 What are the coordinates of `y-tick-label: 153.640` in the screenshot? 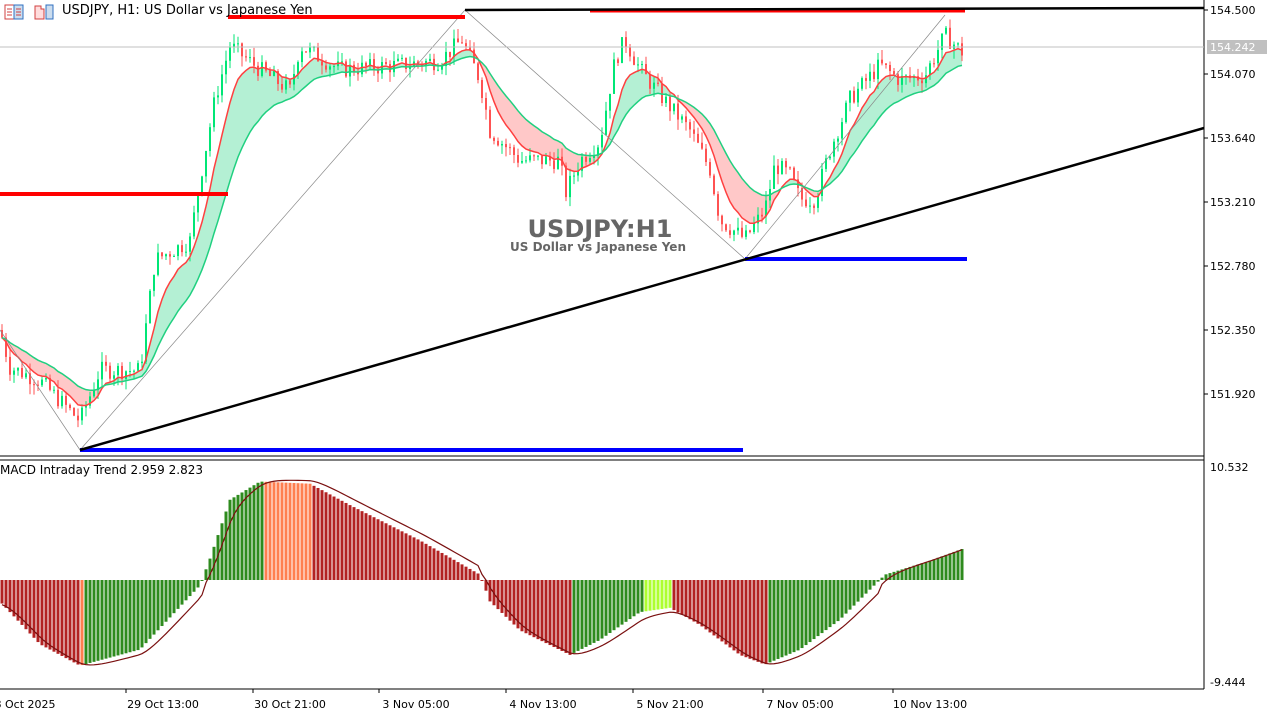 It's located at (1233, 138).